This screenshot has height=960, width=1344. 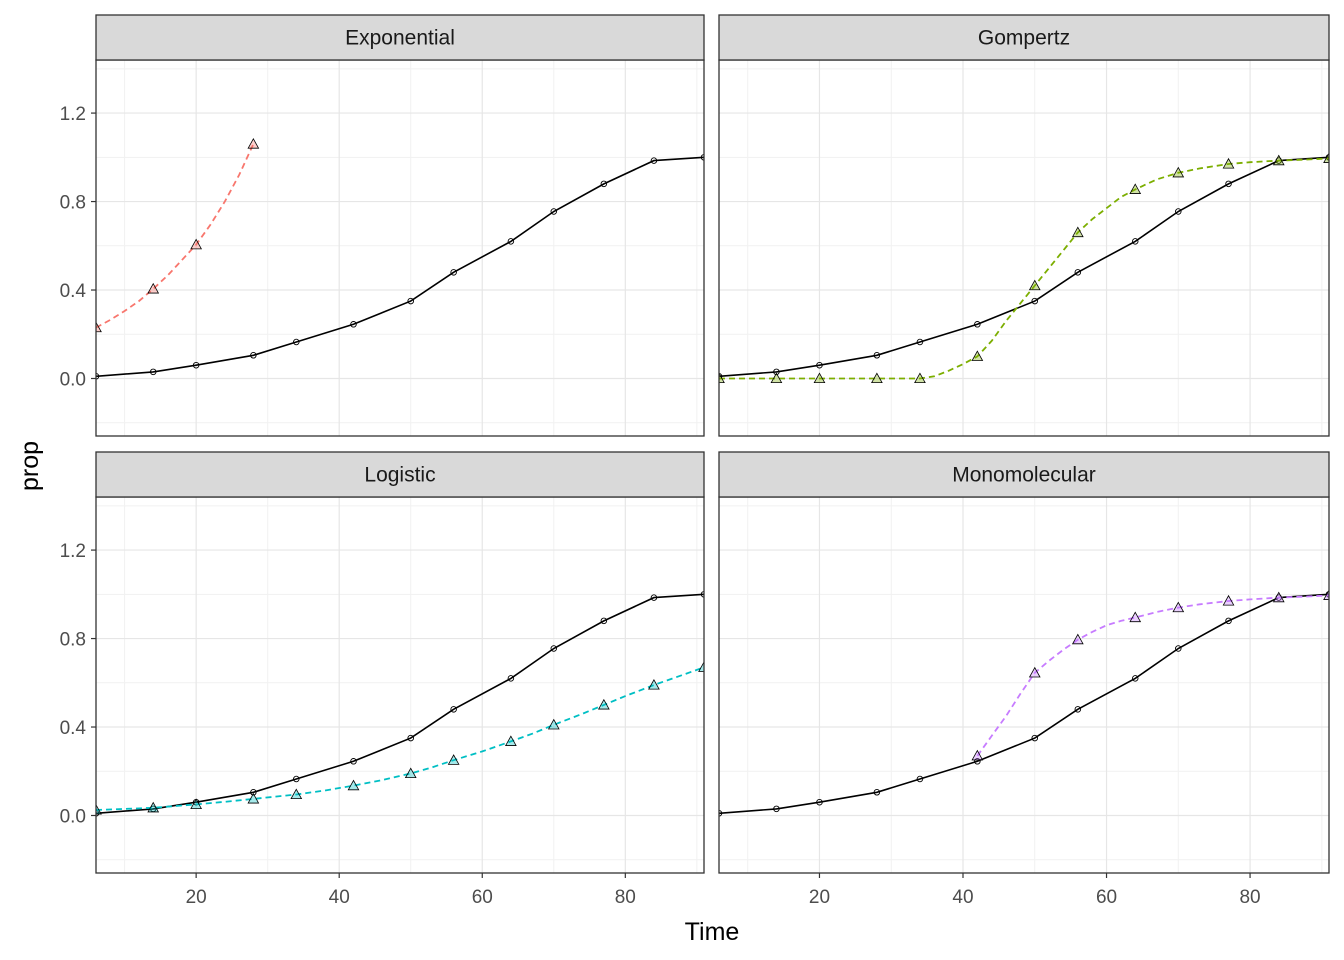 I want to click on facet-title: Monomolecular, so click(x=1024, y=475).